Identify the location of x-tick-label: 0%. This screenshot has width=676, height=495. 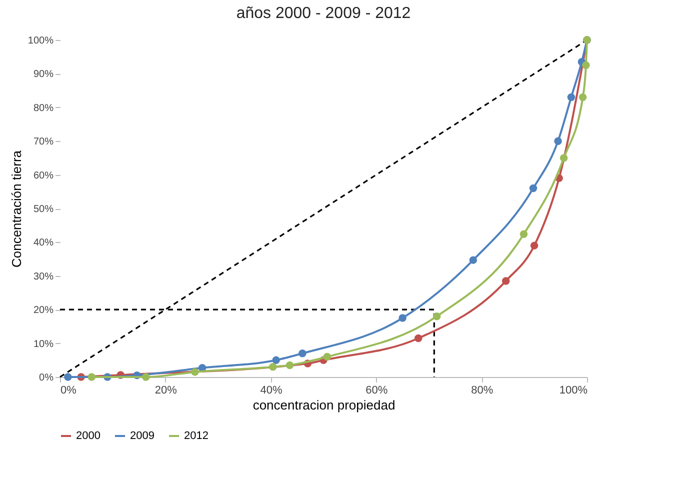
(68, 390).